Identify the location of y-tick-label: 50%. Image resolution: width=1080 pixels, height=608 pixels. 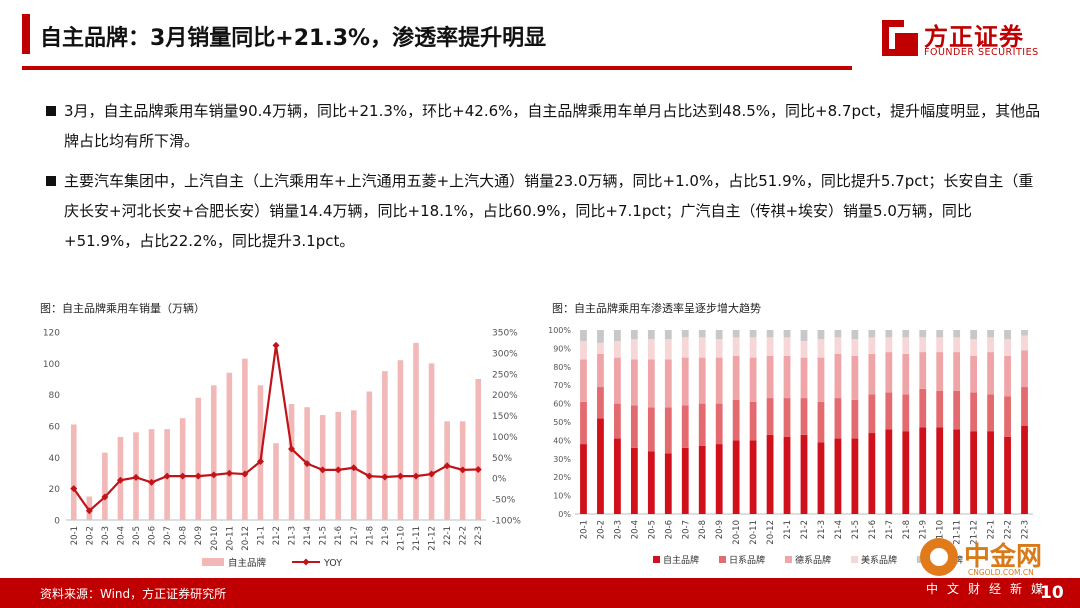
(562, 422).